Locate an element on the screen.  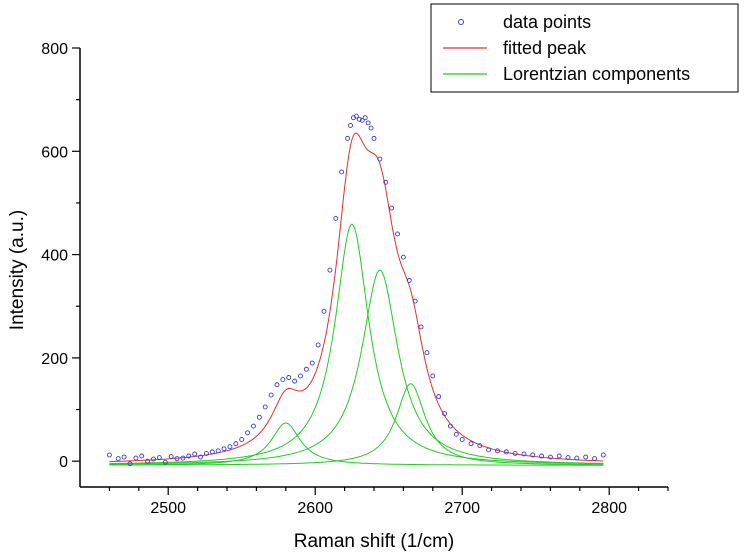
legend-label: data points is located at coordinates (547, 22).